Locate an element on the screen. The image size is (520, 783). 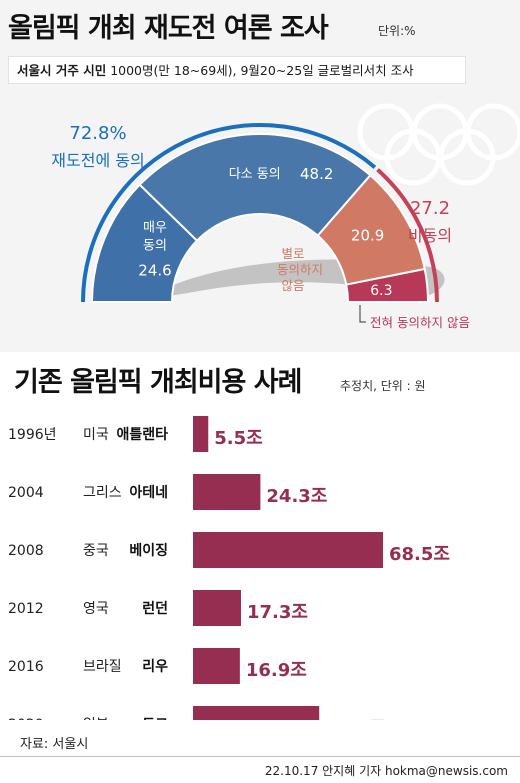
bar-city-4: 리우 is located at coordinates (155, 667).